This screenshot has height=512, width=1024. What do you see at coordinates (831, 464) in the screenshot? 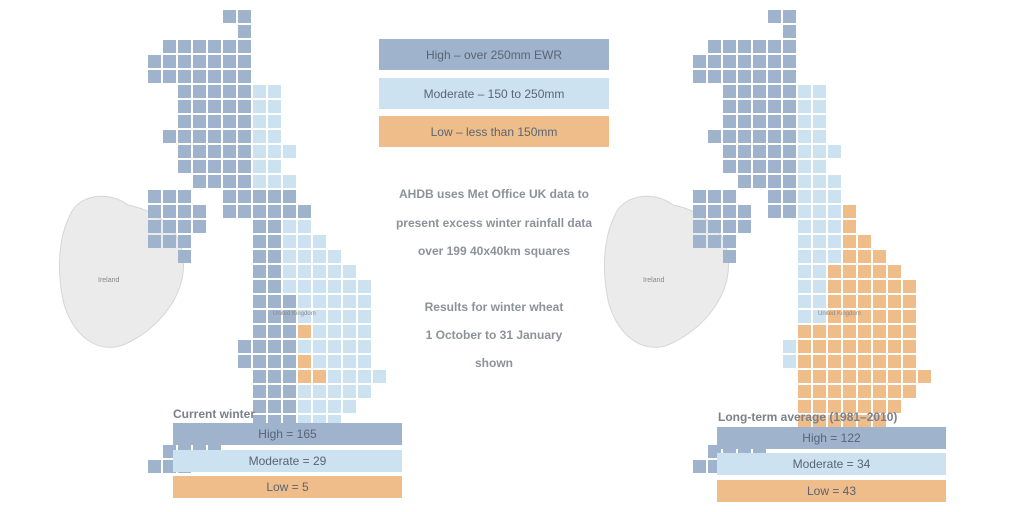
I see `longterm-moderate-label: Moderate = 34` at bounding box center [831, 464].